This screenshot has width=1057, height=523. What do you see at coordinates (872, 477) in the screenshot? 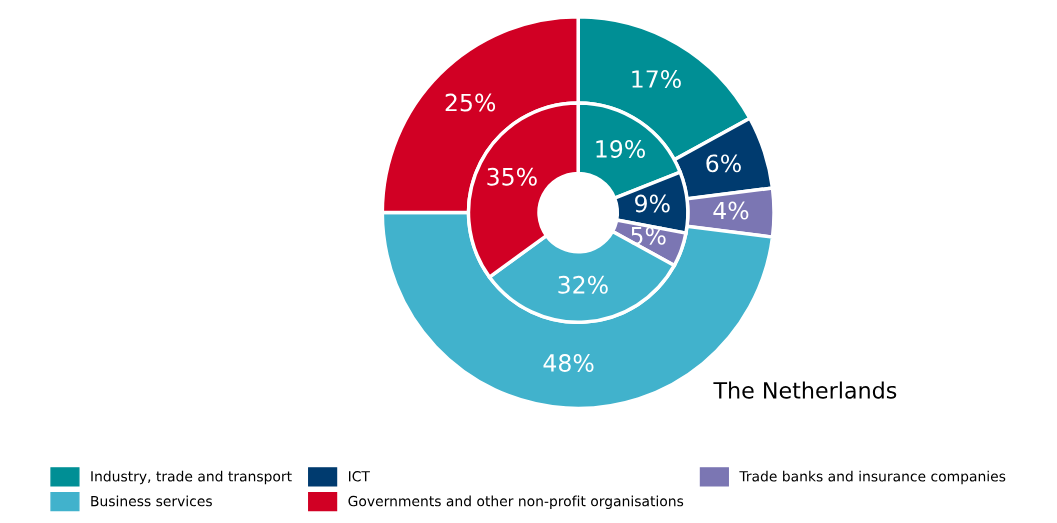
I see `legend-label: Trade banks and insurance companies` at bounding box center [872, 477].